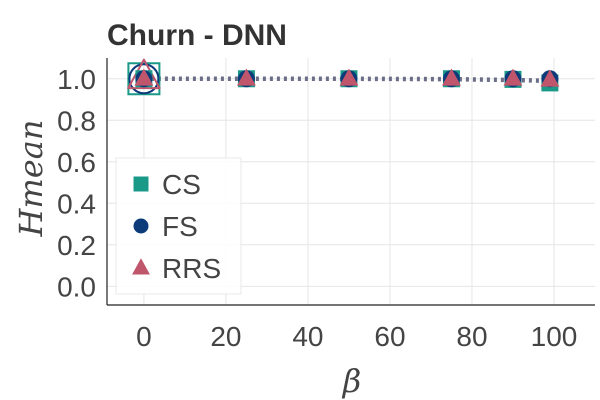 This screenshot has height=400, width=600. What do you see at coordinates (31, 179) in the screenshot?
I see `y-axis-label: Hmean` at bounding box center [31, 179].